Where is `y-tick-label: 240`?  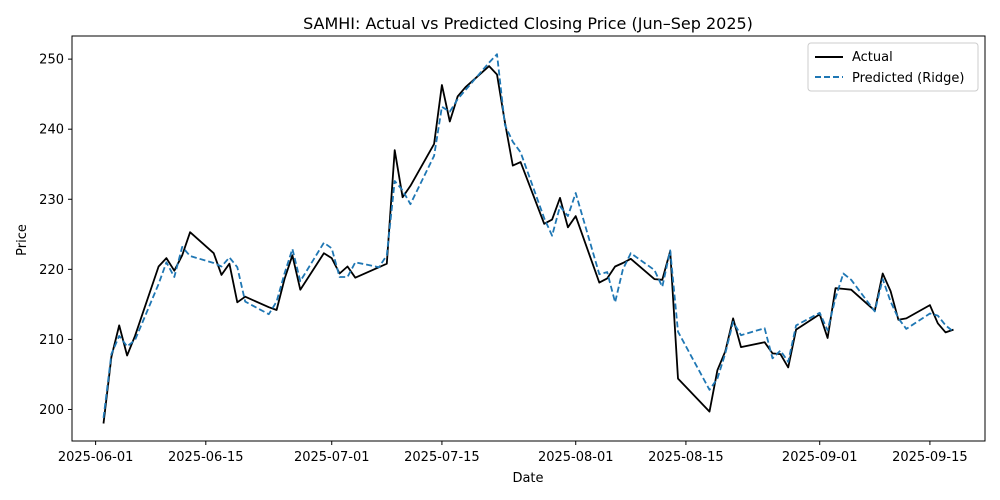 y-tick-label: 240 is located at coordinates (51, 130).